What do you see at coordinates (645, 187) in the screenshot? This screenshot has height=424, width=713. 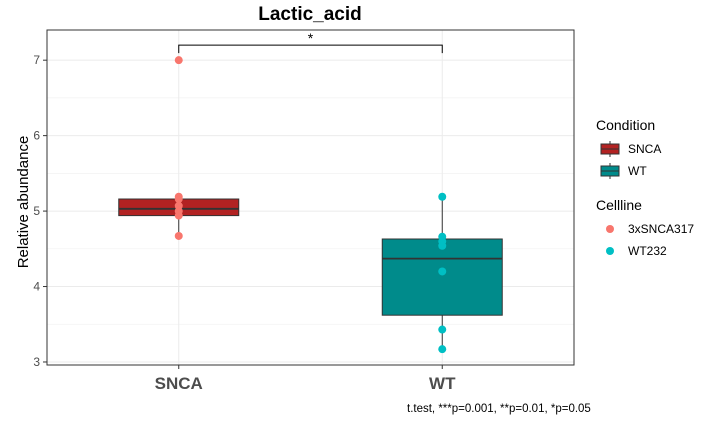 I see `legend: Condition SNCA WT Cellline 3xSNCA317 WT232` at bounding box center [645, 187].